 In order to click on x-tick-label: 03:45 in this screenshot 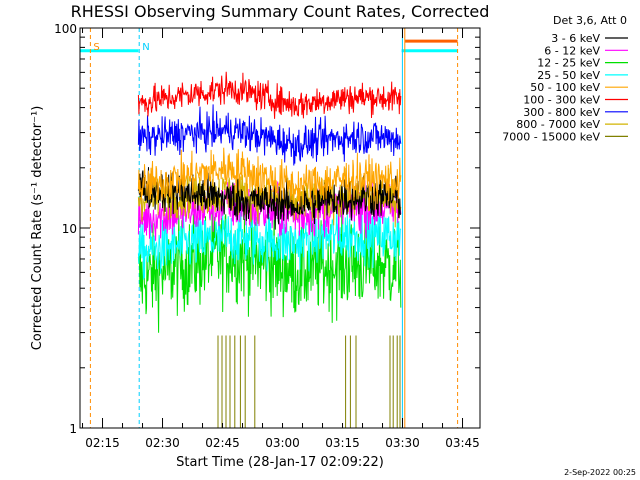, I will do `click(462, 443)`.